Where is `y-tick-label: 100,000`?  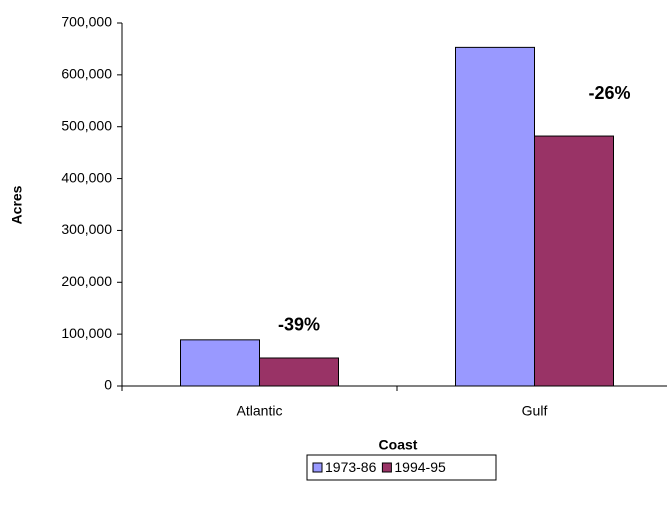 y-tick-label: 100,000 is located at coordinates (86, 333).